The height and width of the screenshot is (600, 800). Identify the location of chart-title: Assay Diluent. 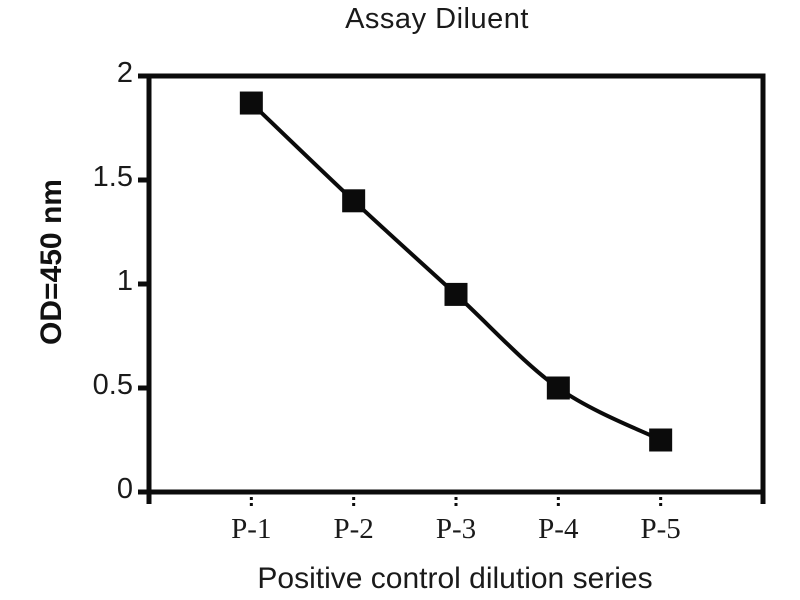
(437, 19).